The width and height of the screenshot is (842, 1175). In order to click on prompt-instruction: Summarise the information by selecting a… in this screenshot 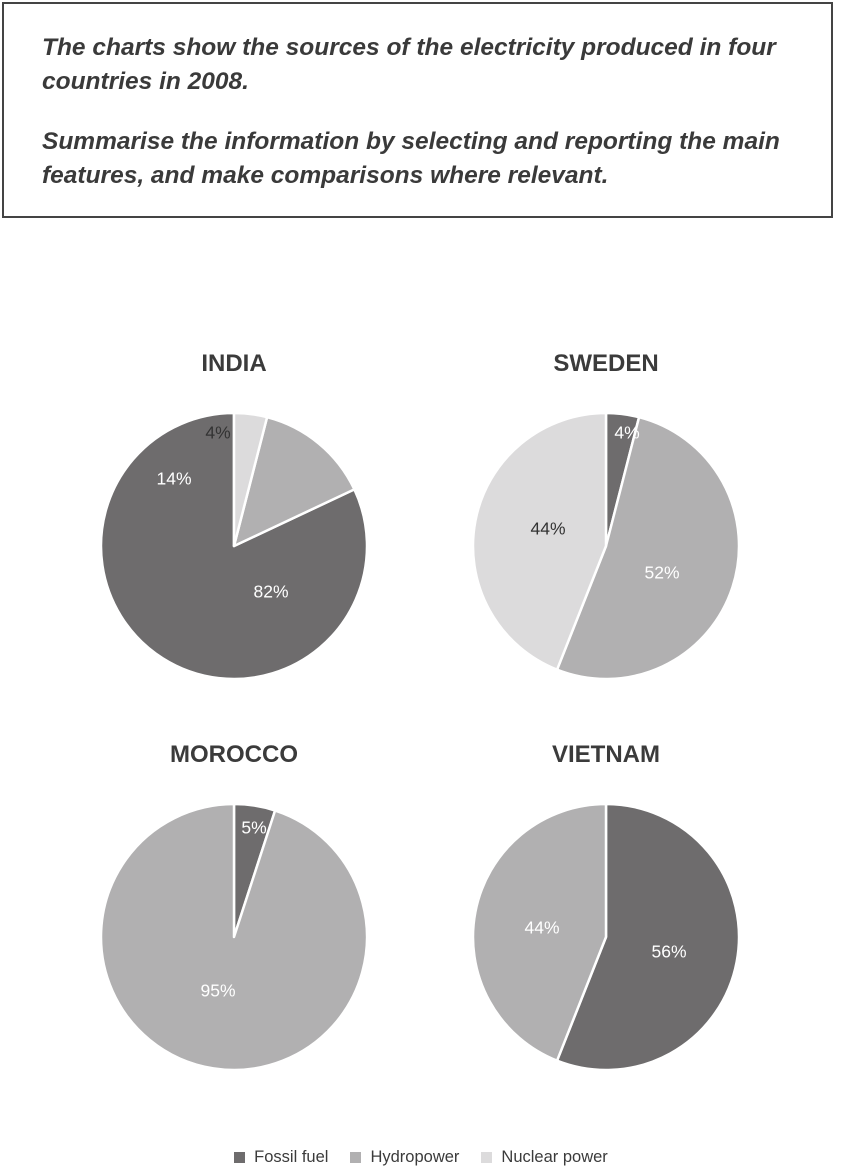, I will do `click(411, 158)`.